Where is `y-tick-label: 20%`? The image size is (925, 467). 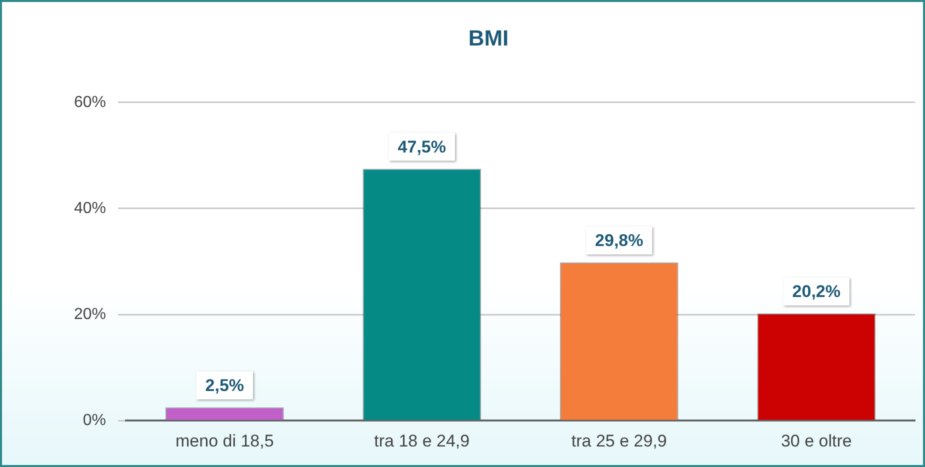
y-tick-label: 20% is located at coordinates (90, 314).